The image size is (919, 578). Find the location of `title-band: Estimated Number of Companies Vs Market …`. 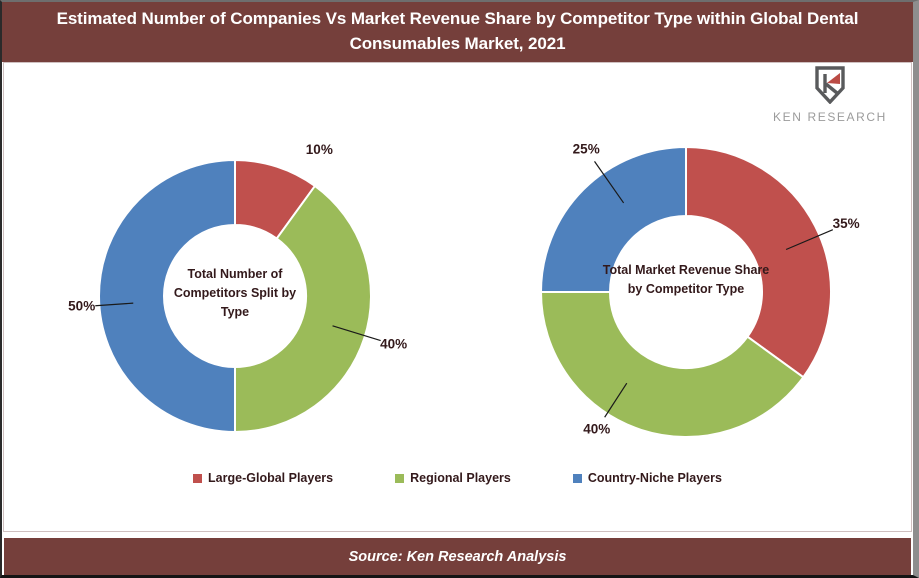

title-band: Estimated Number of Companies Vs Market … is located at coordinates (457, 32).